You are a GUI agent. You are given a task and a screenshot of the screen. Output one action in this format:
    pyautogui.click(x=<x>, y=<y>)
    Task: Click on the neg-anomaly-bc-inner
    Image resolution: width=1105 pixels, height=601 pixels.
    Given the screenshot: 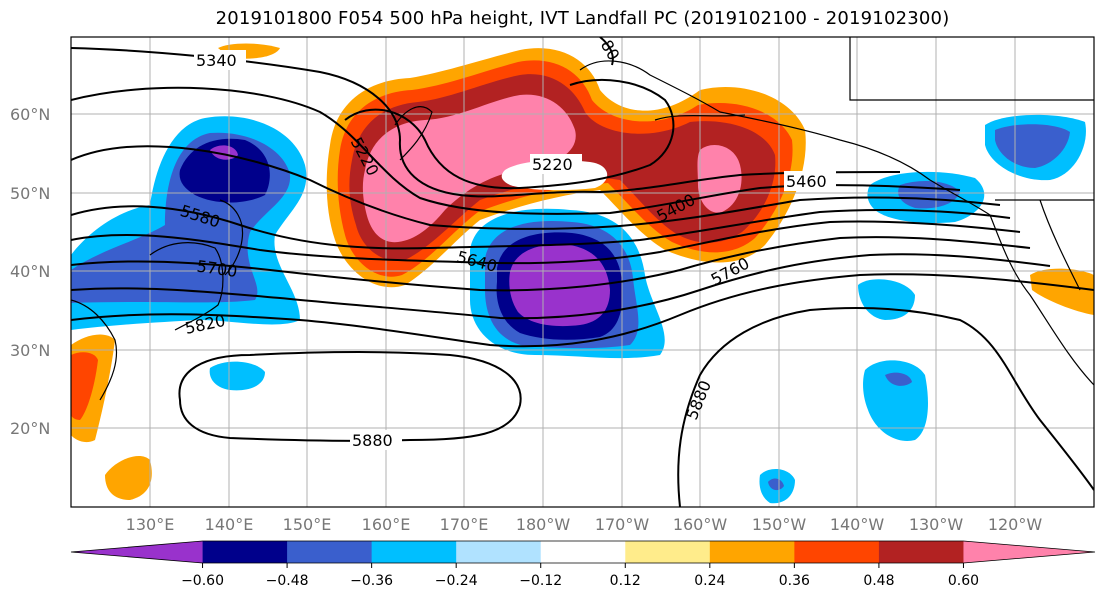 What is the action you would take?
    pyautogui.click(x=1032, y=146)
    